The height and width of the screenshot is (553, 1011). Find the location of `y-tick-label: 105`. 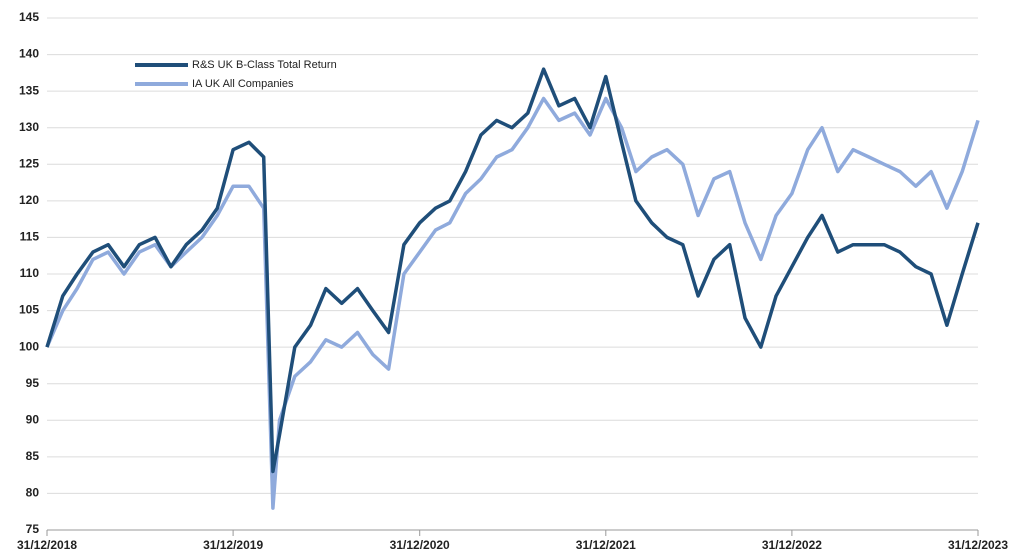

y-tick-label: 105 is located at coordinates (29, 310).